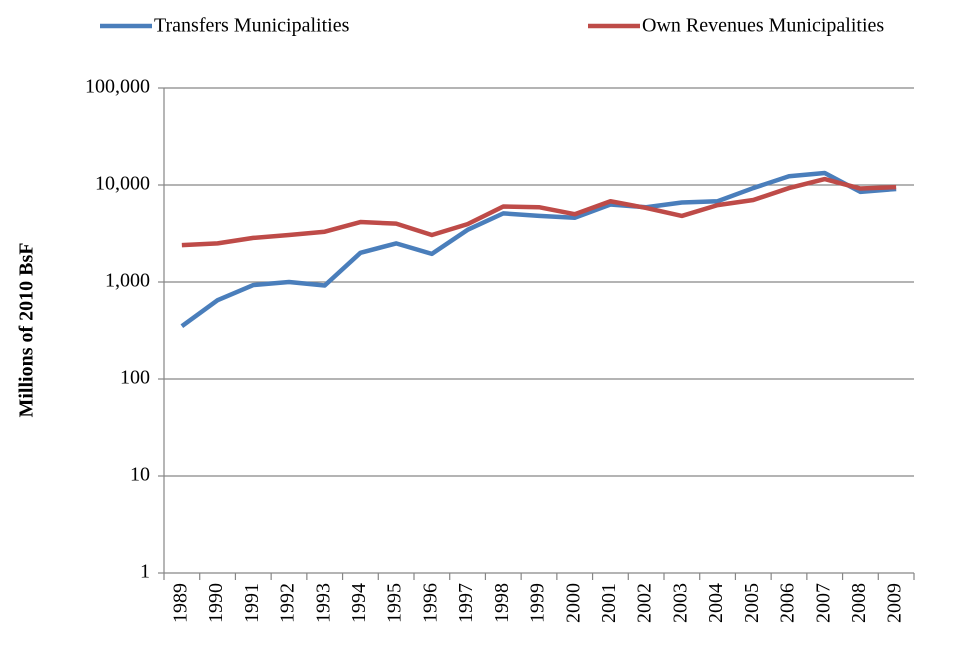 Image resolution: width=953 pixels, height=648 pixels. What do you see at coordinates (502, 603) in the screenshot?
I see `x-tick-label: 1998` at bounding box center [502, 603].